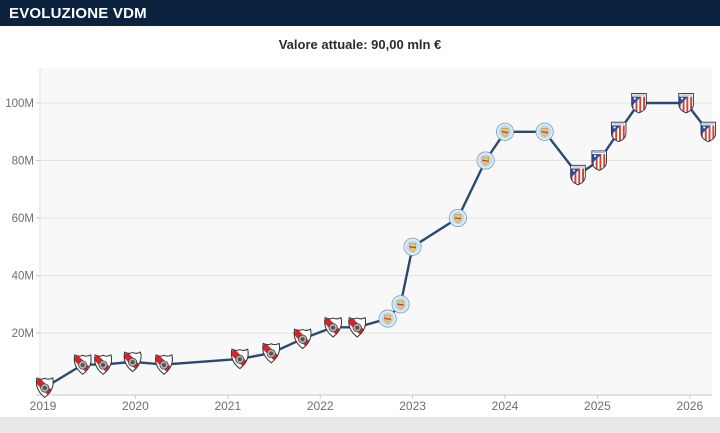  I want to click on current-value-label: Valore attuale: 90,00 mln €, so click(360, 44).